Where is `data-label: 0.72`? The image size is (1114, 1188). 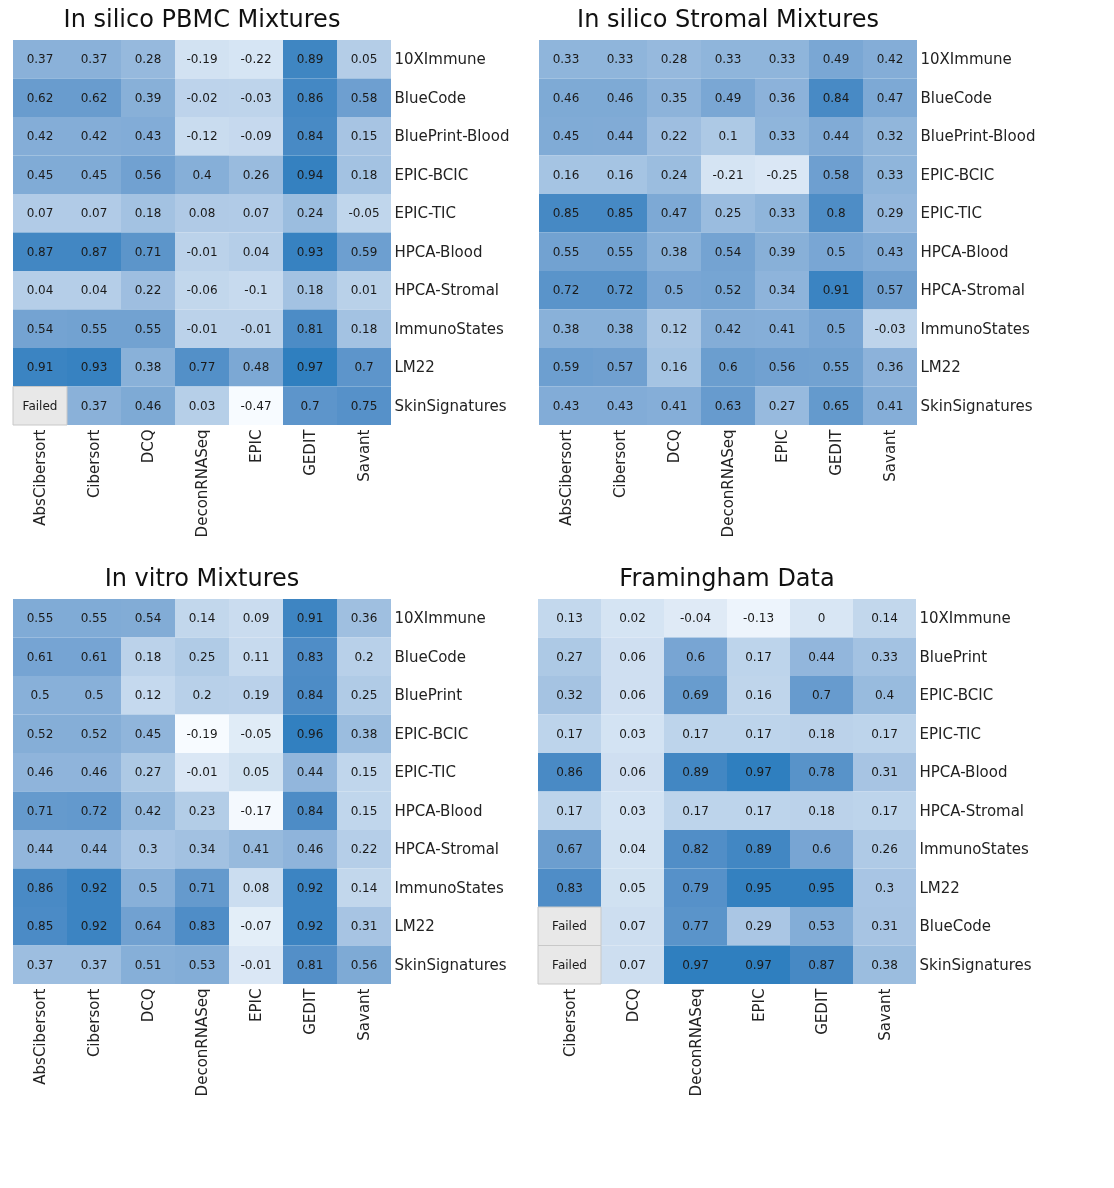 data-label: 0.72 is located at coordinates (620, 290).